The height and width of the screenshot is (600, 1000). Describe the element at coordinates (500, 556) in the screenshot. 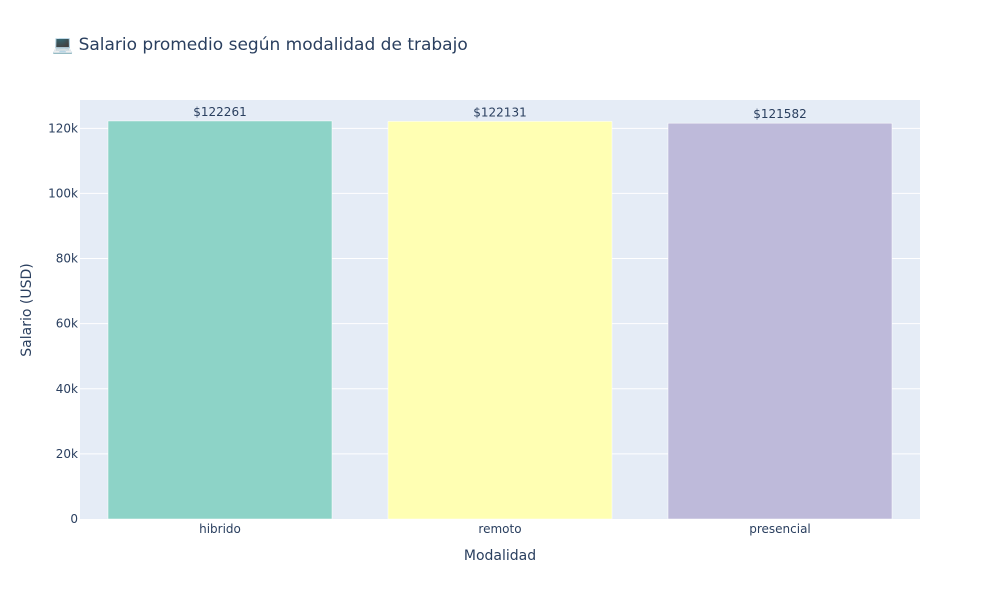

I see `x-axis-title: Modalidad` at that location.